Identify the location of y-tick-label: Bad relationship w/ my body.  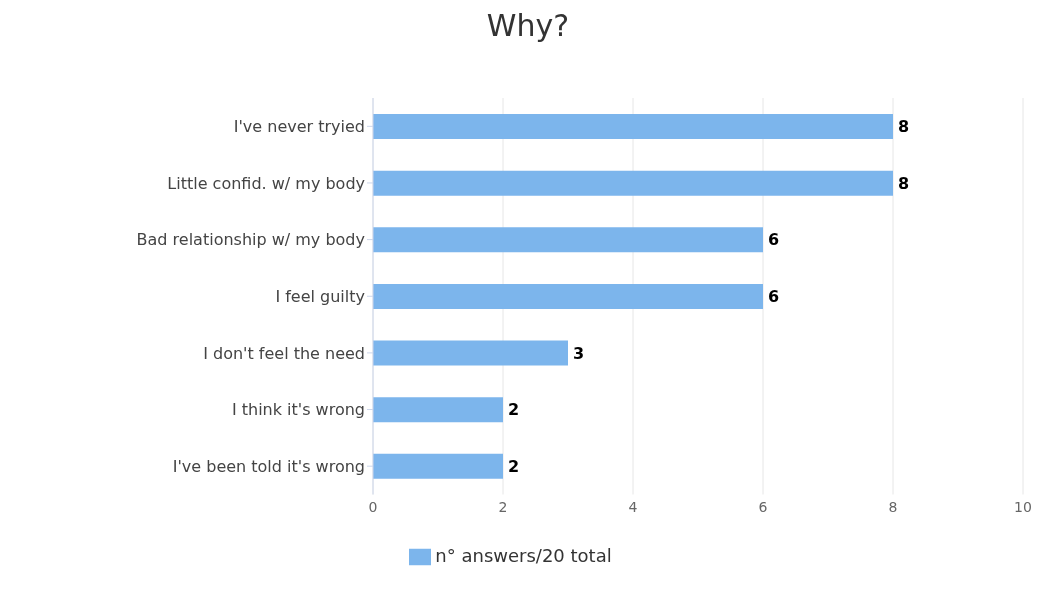
(250, 240).